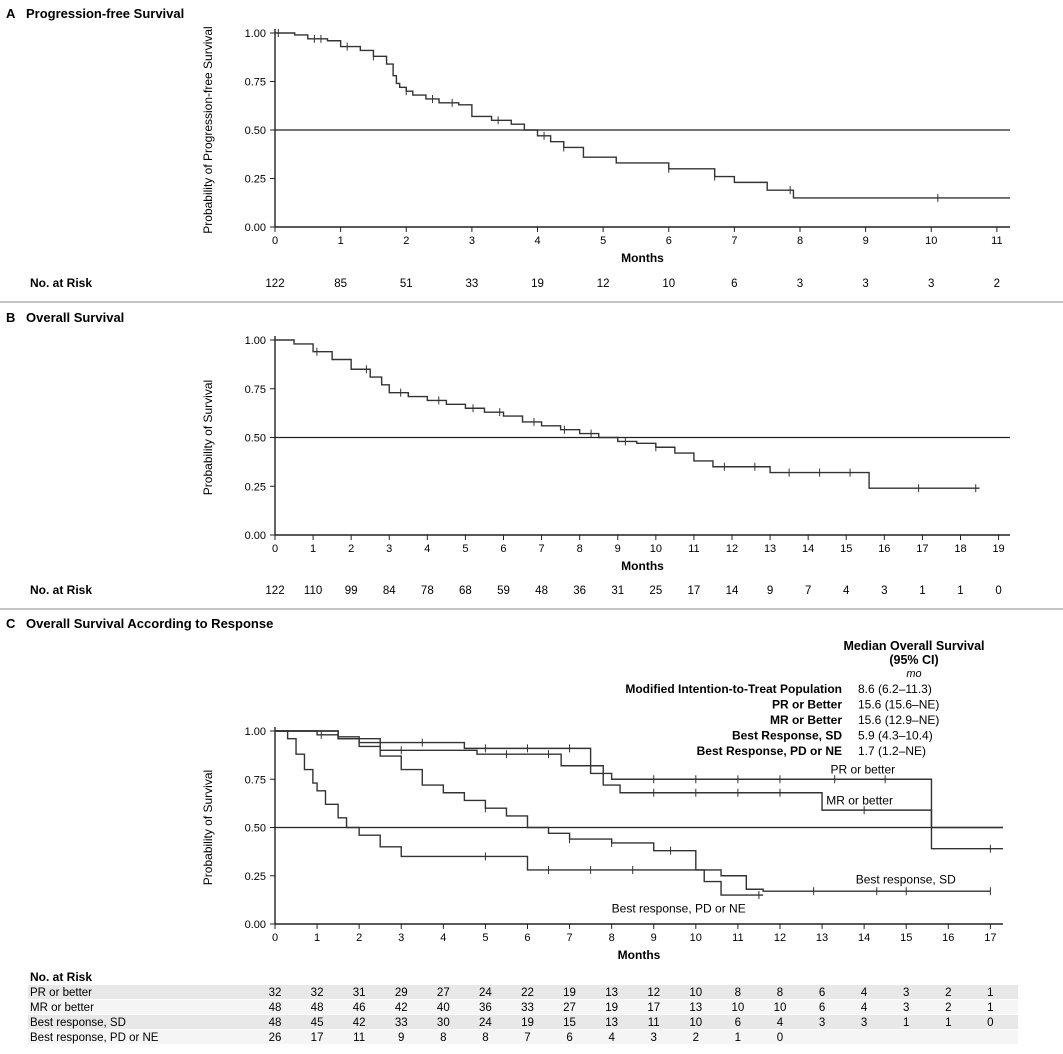 Image resolution: width=1063 pixels, height=1054 pixels. Describe the element at coordinates (948, 938) in the screenshot. I see `x-tick-label: 16` at that location.